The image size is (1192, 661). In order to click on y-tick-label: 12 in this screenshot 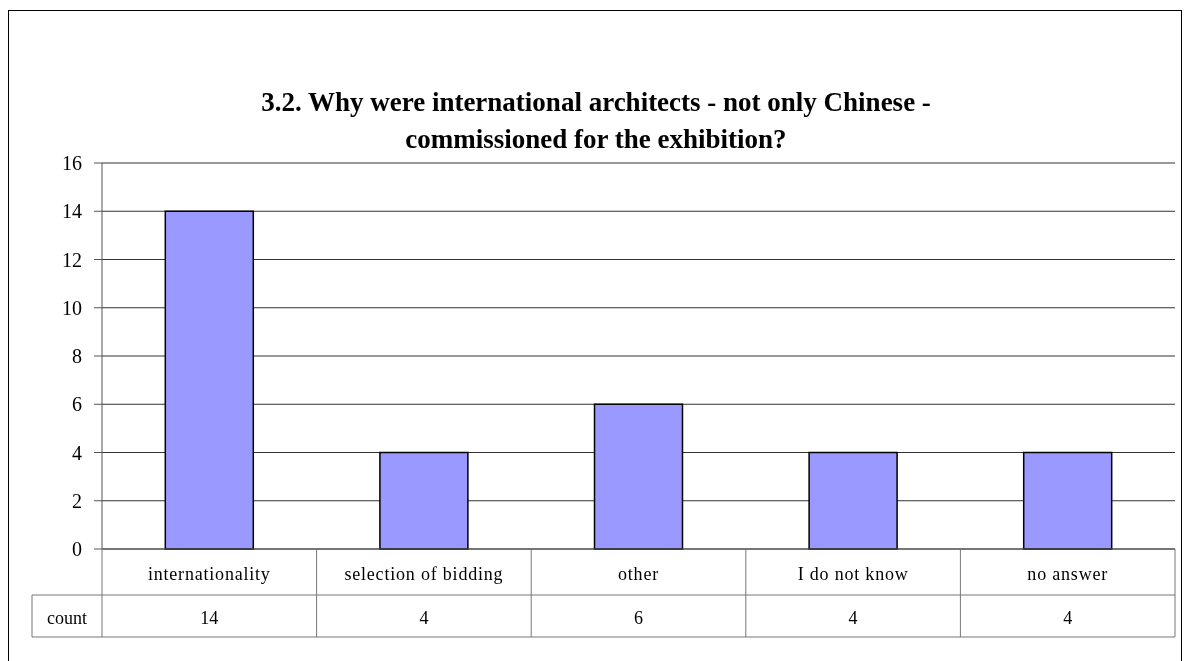, I will do `click(72, 259)`.